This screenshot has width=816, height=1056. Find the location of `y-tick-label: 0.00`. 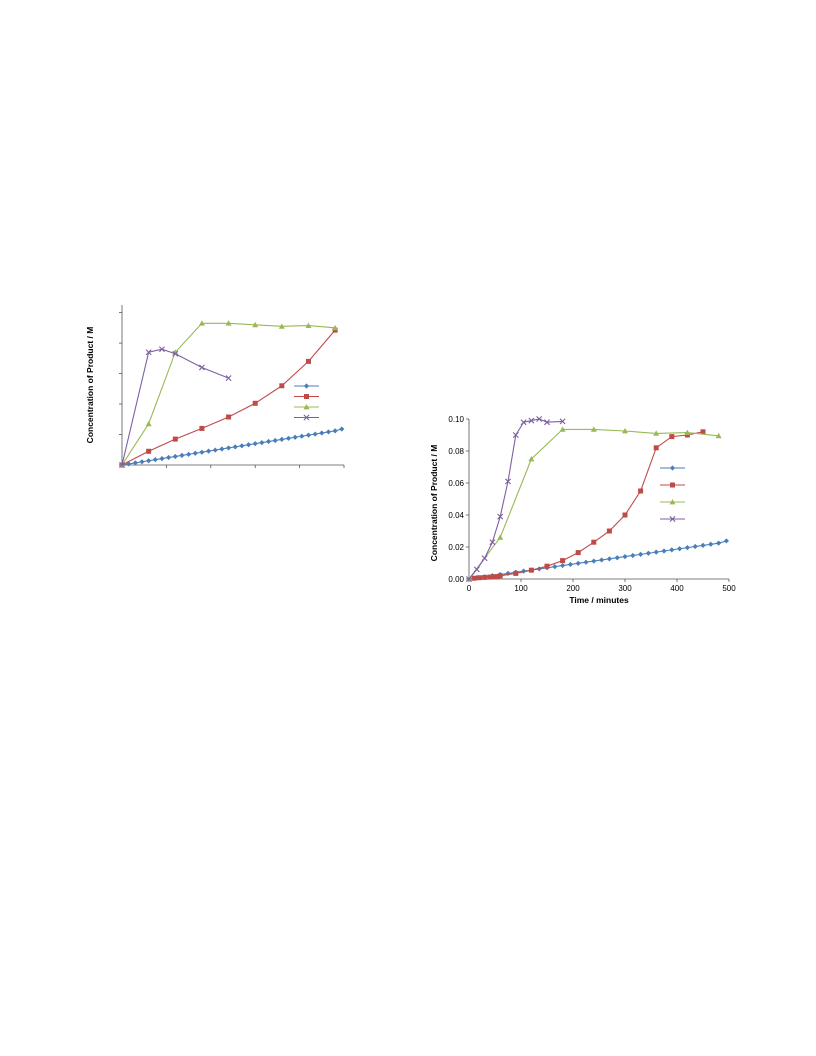

y-tick-label: 0.00 is located at coordinates (456, 579).